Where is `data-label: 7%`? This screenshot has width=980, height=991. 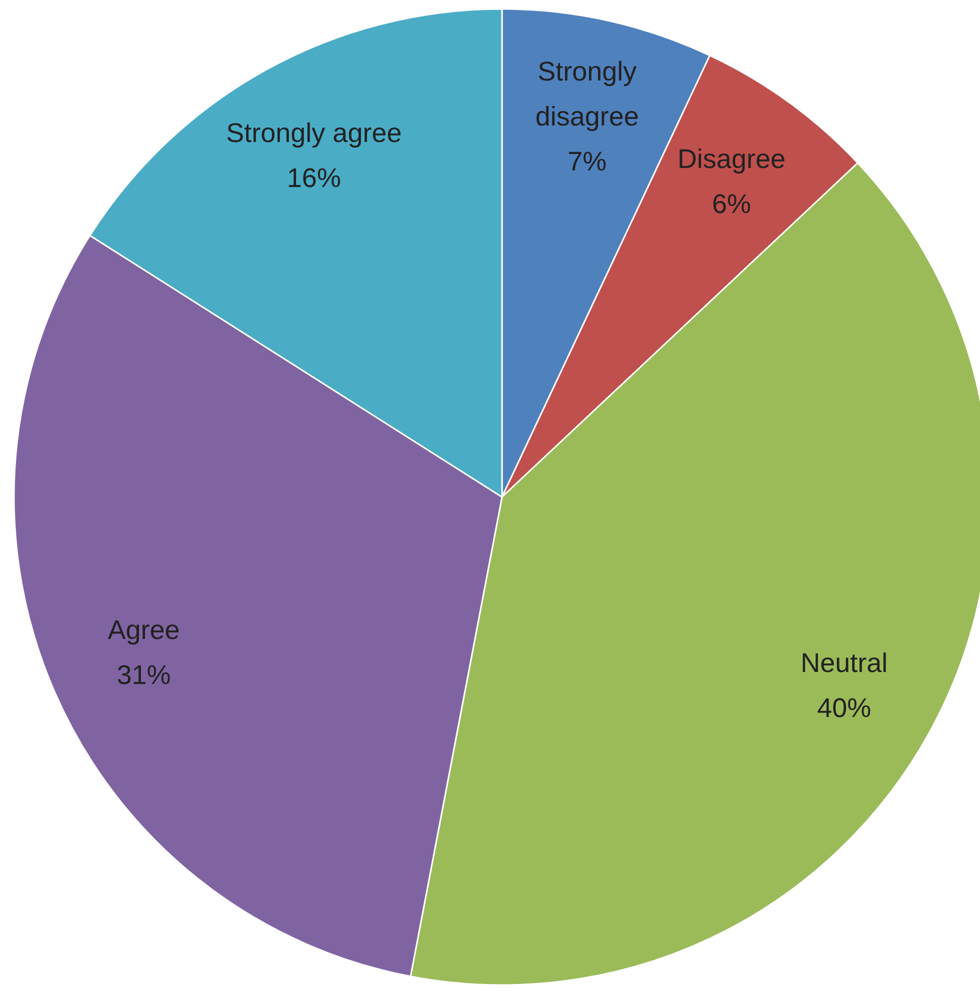
data-label: 7% is located at coordinates (587, 161).